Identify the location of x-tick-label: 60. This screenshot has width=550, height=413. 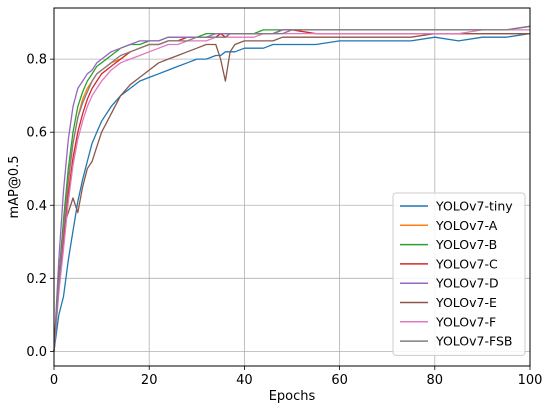
(339, 380).